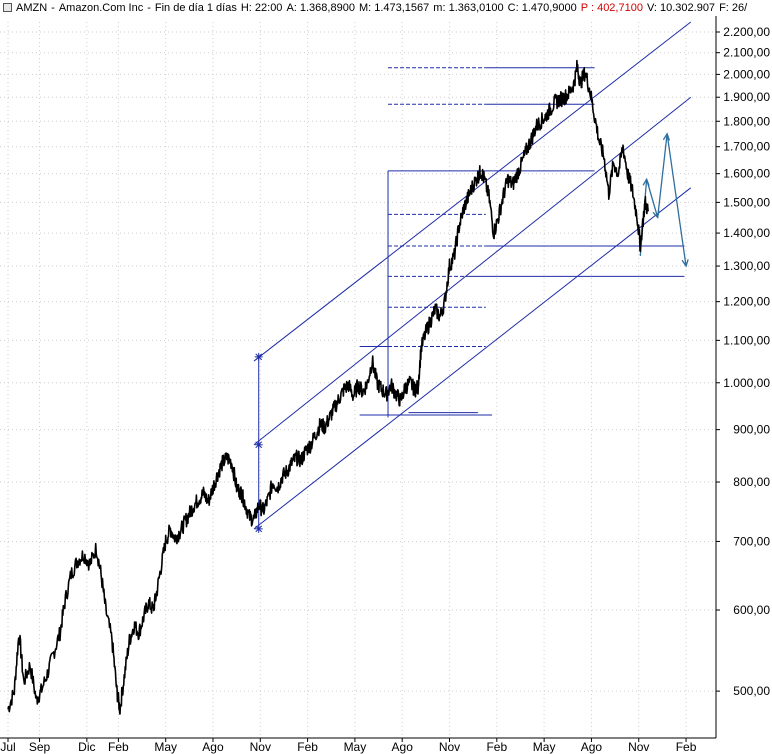 The width and height of the screenshot is (772, 754). I want to click on y-tick-label: 800,00, so click(751, 482).